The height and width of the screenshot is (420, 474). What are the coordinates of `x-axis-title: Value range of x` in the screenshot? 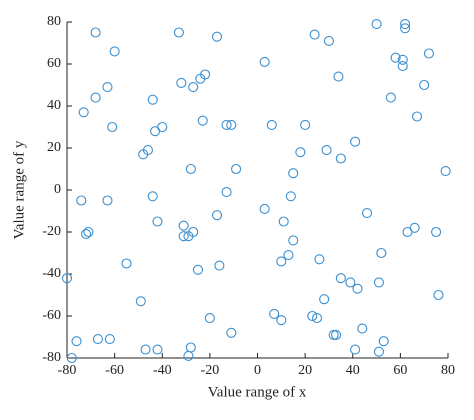 It's located at (257, 392).